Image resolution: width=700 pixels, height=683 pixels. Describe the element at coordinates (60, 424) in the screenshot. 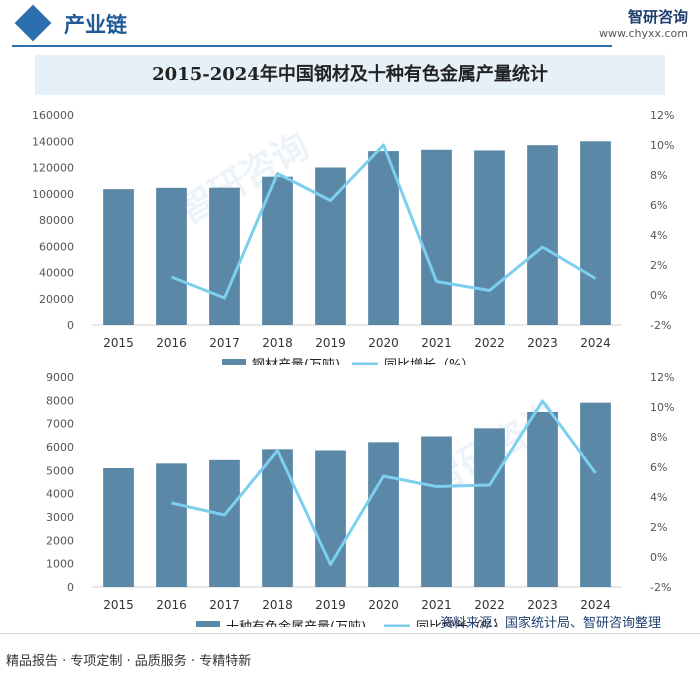

I see `y-left-tick: 7000` at that location.